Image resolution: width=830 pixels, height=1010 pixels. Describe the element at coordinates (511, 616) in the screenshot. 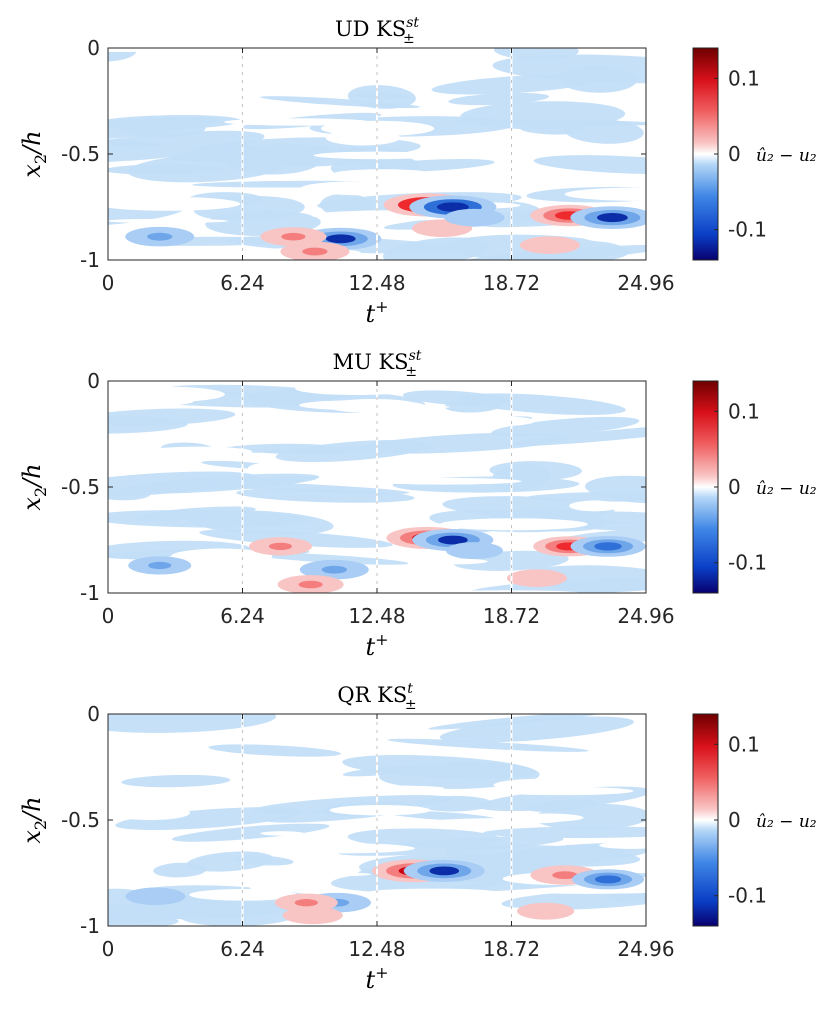

I see `x-tick-label: 18.72` at that location.